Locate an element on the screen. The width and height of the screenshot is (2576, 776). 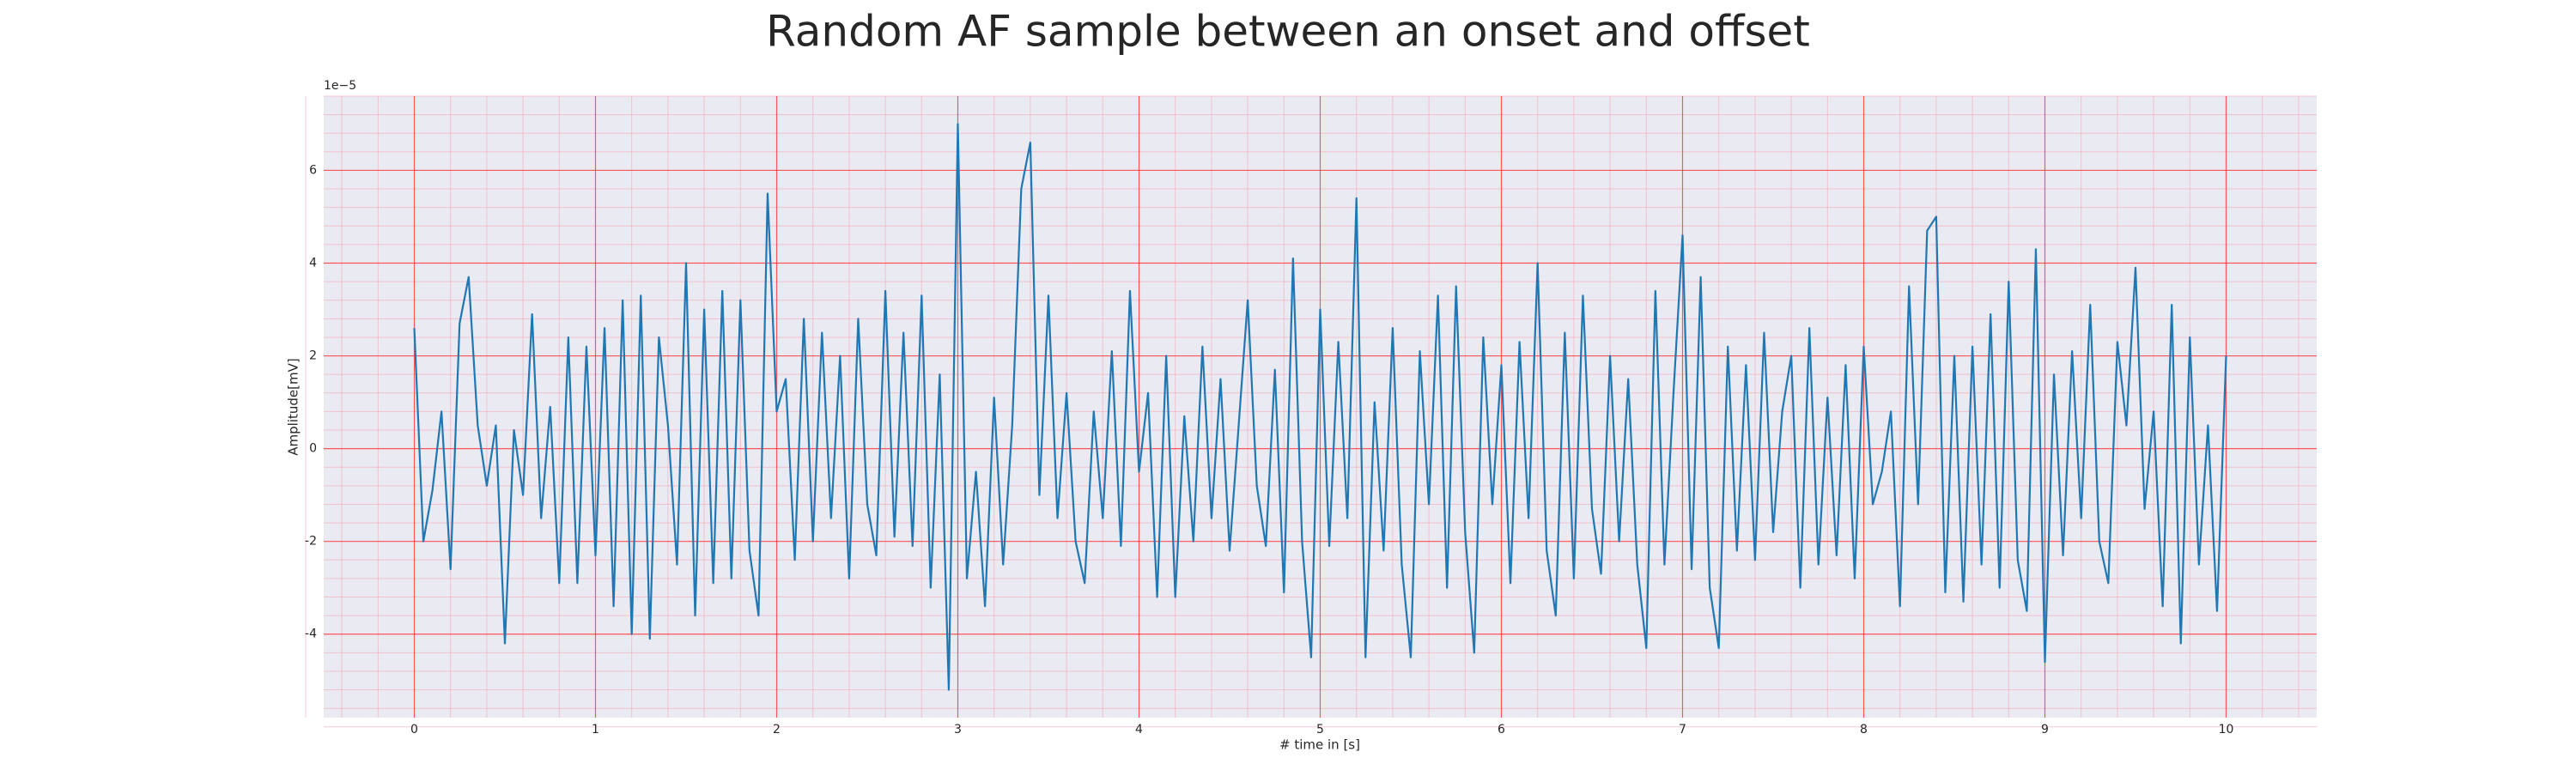
y-tick-label: 0 is located at coordinates (313, 449).